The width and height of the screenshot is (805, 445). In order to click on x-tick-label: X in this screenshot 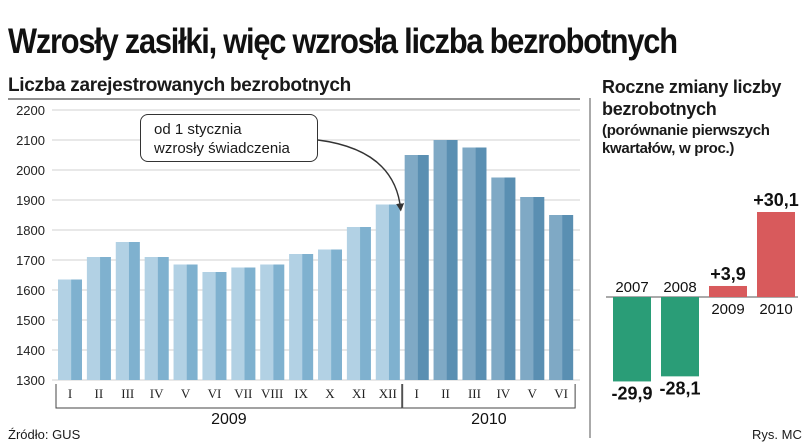, I will do `click(330, 393)`.